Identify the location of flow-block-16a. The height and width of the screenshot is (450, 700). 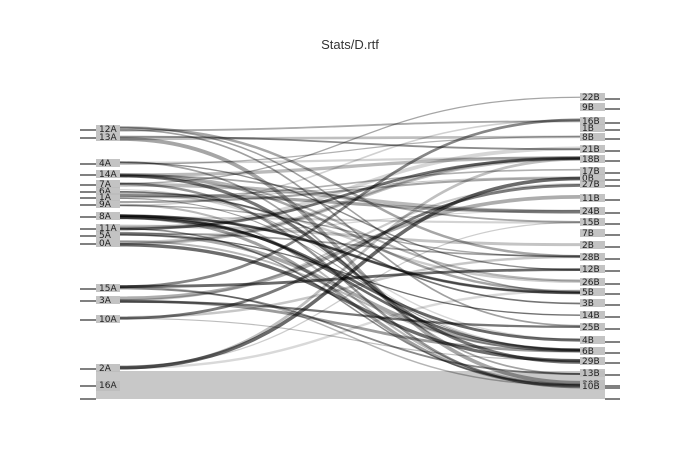
(350, 385).